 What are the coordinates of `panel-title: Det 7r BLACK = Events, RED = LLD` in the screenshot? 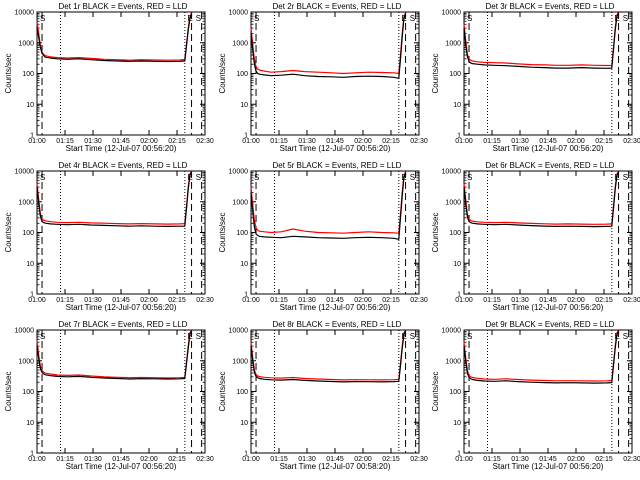 It's located at (123, 324).